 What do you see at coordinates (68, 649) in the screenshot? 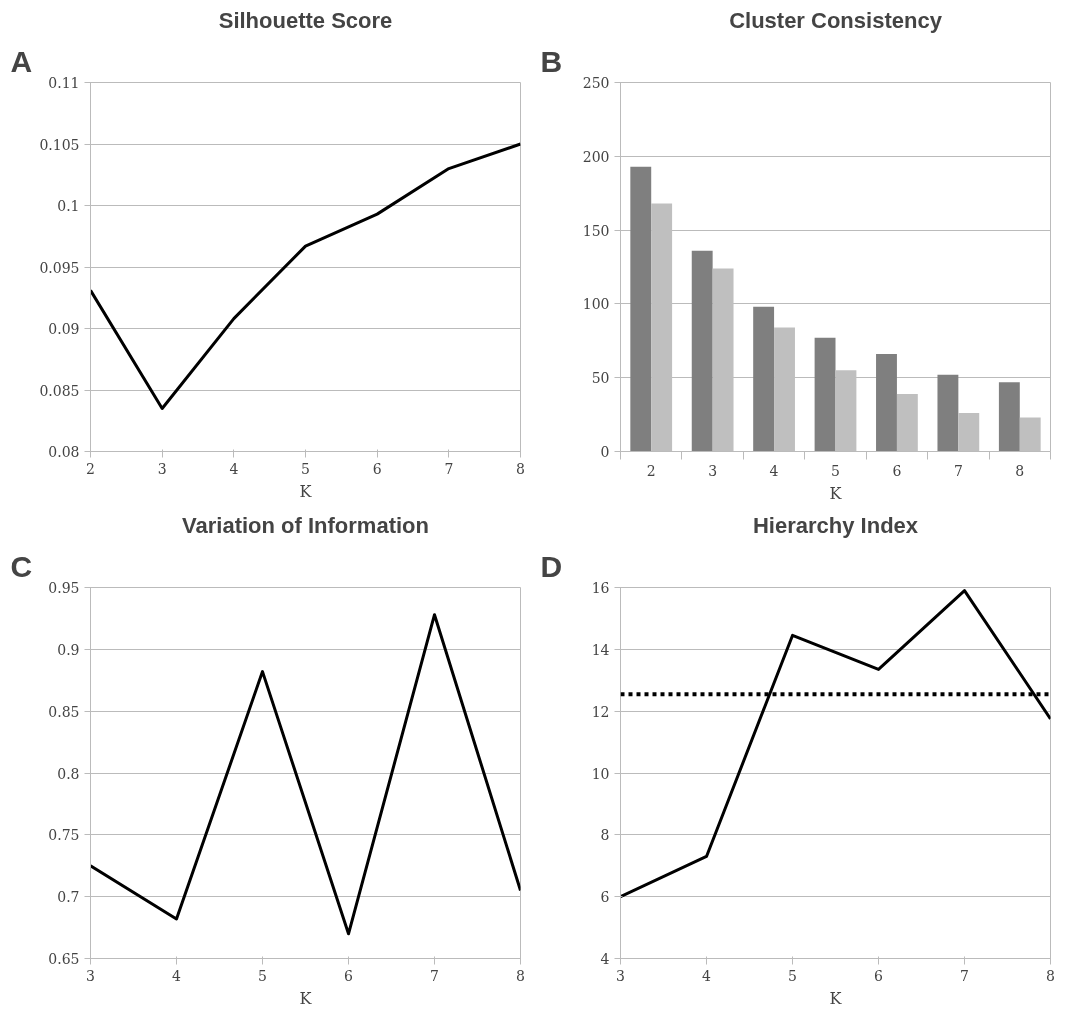
I see `y-tick-label: 0.9` at bounding box center [68, 649].